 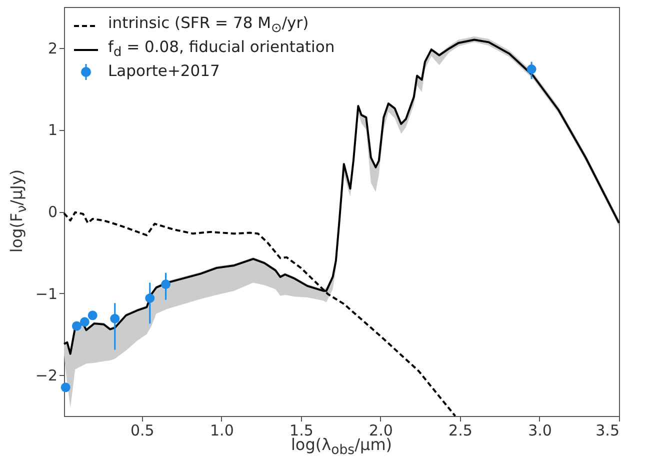 I want to click on y-tick-label: 2, so click(x=53, y=48).